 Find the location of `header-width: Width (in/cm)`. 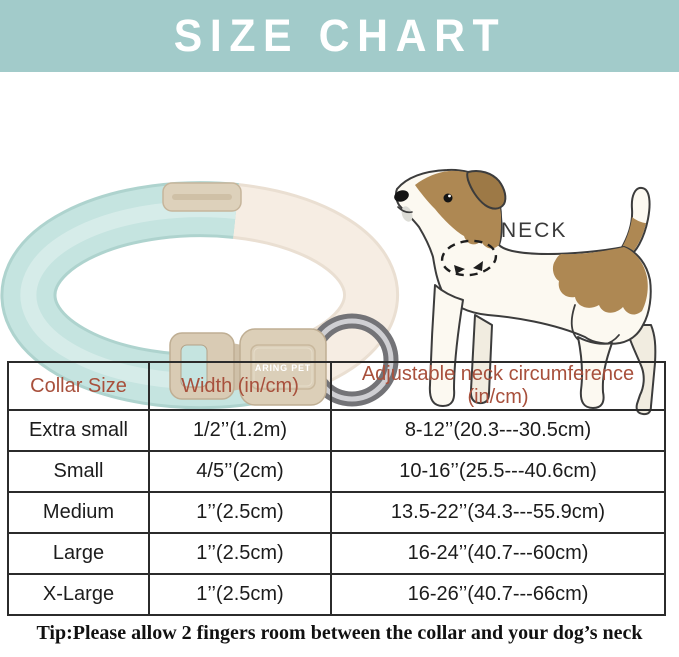

header-width: Width (in/cm) is located at coordinates (240, 386).